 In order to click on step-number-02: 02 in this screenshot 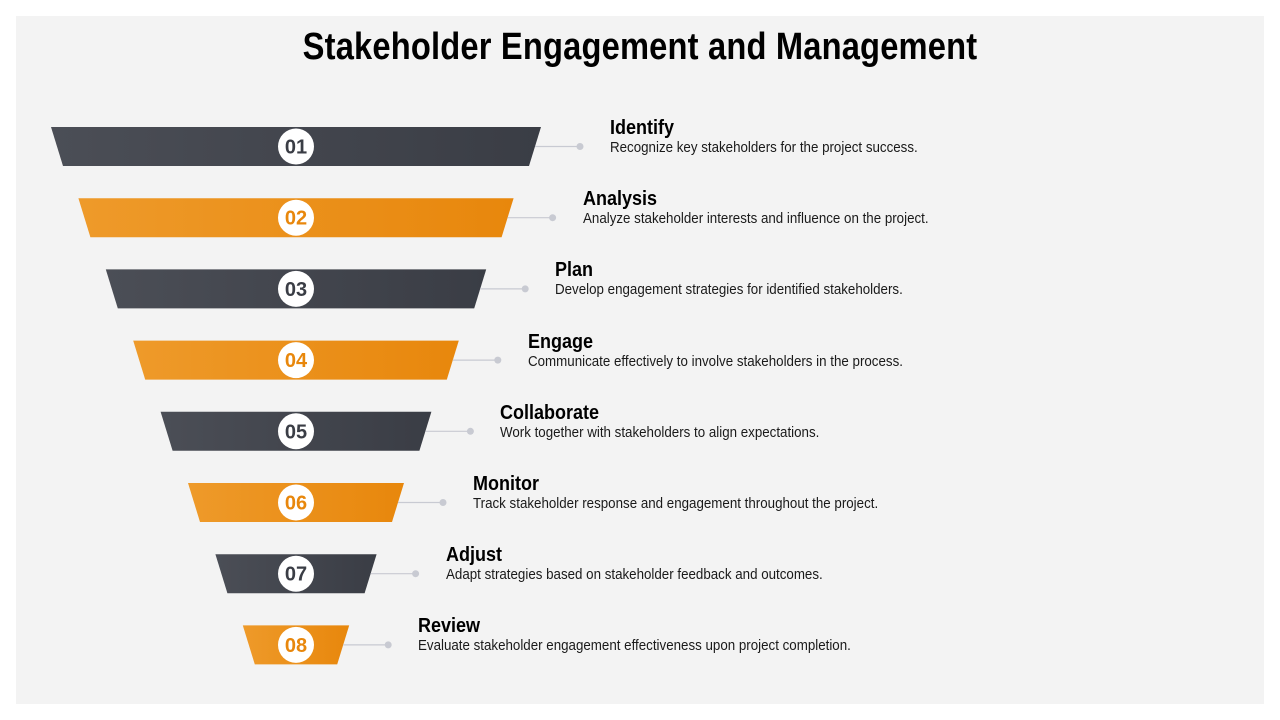, I will do `click(296, 219)`.